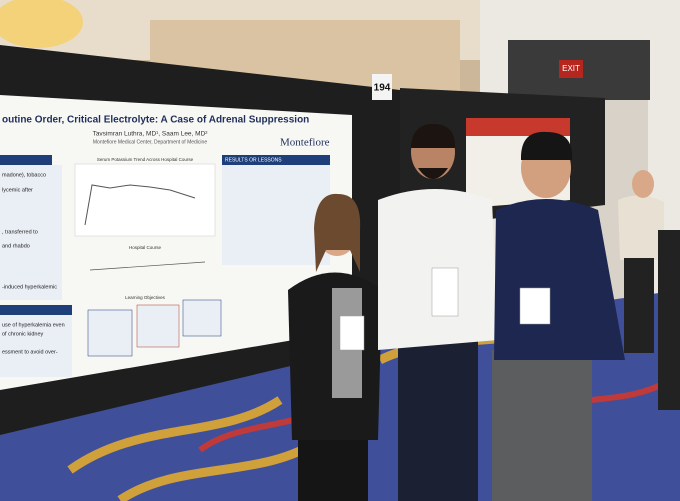 This screenshot has height=501, width=680. Describe the element at coordinates (140, 205) in the screenshot. I see `chart-line` at that location.